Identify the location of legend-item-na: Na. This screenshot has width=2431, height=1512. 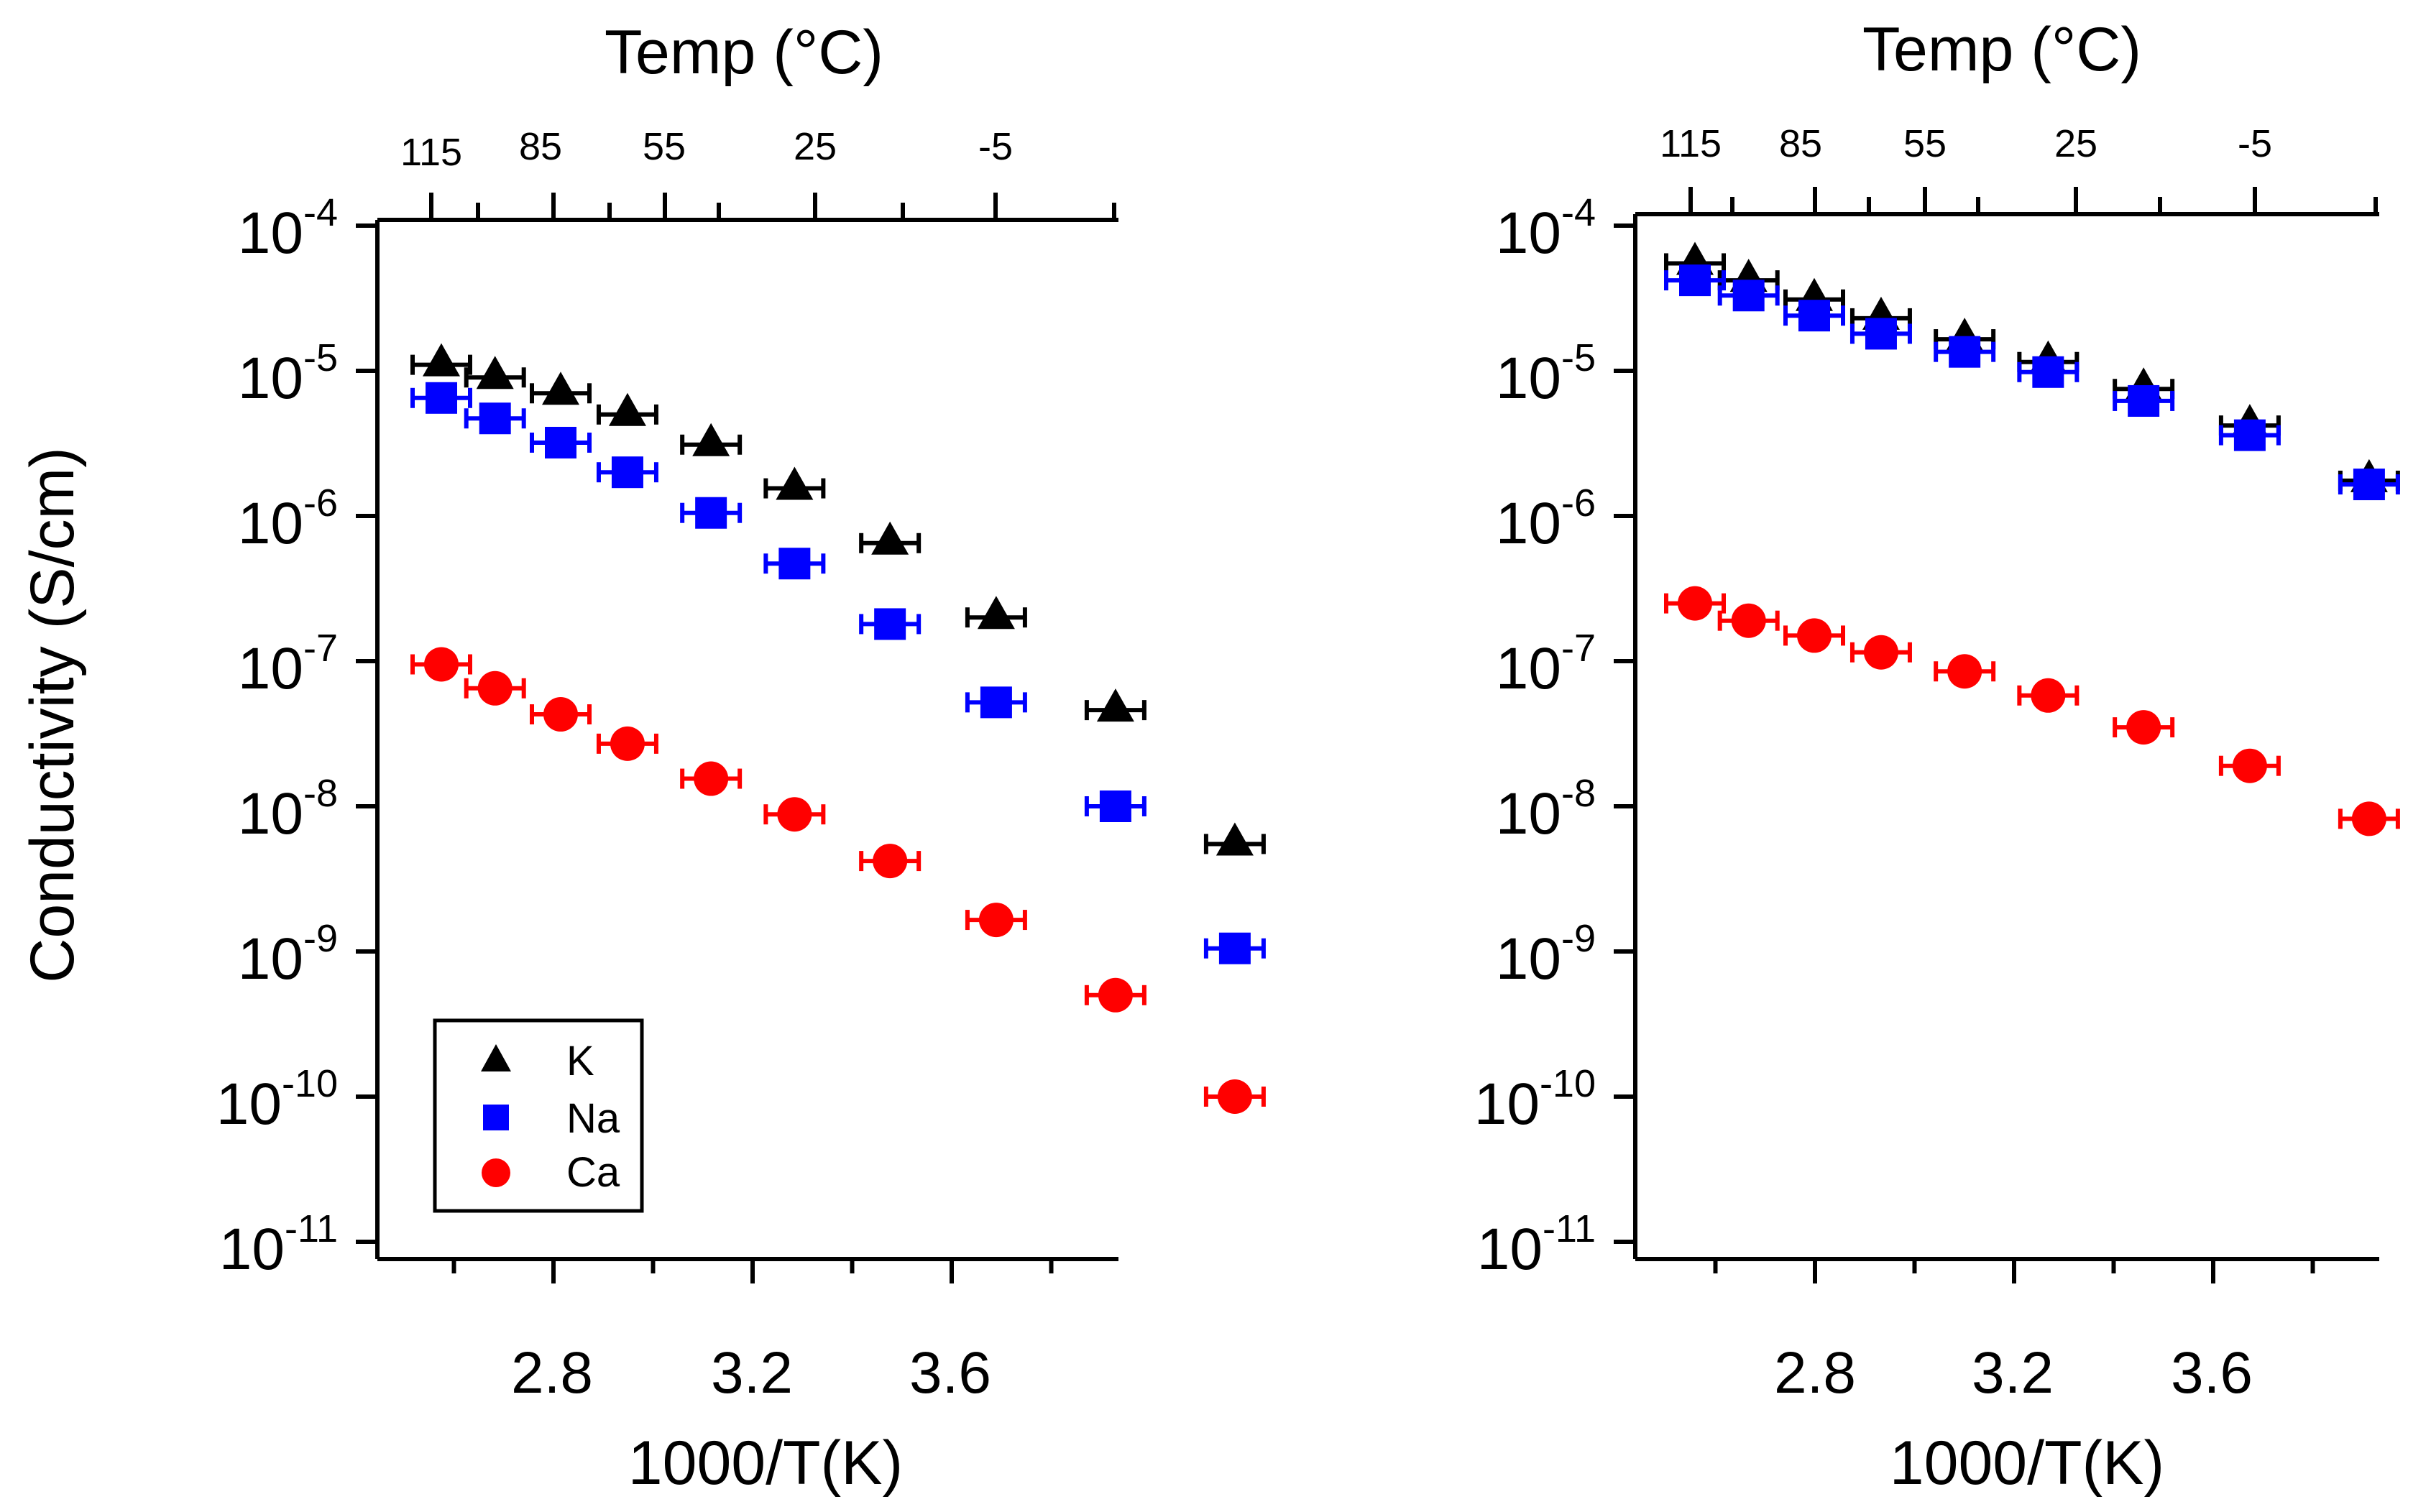
(551, 1119).